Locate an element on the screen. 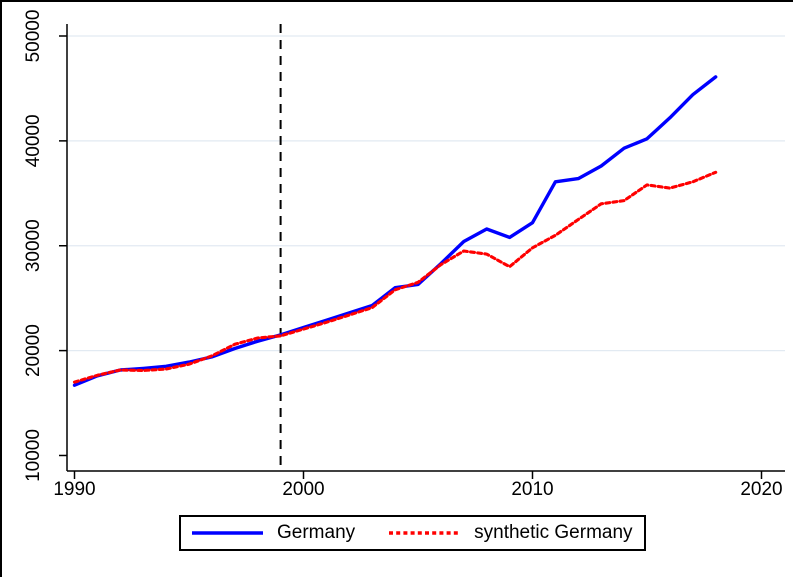 This screenshot has width=793, height=577. legend-label-germany: Germany is located at coordinates (316, 532).